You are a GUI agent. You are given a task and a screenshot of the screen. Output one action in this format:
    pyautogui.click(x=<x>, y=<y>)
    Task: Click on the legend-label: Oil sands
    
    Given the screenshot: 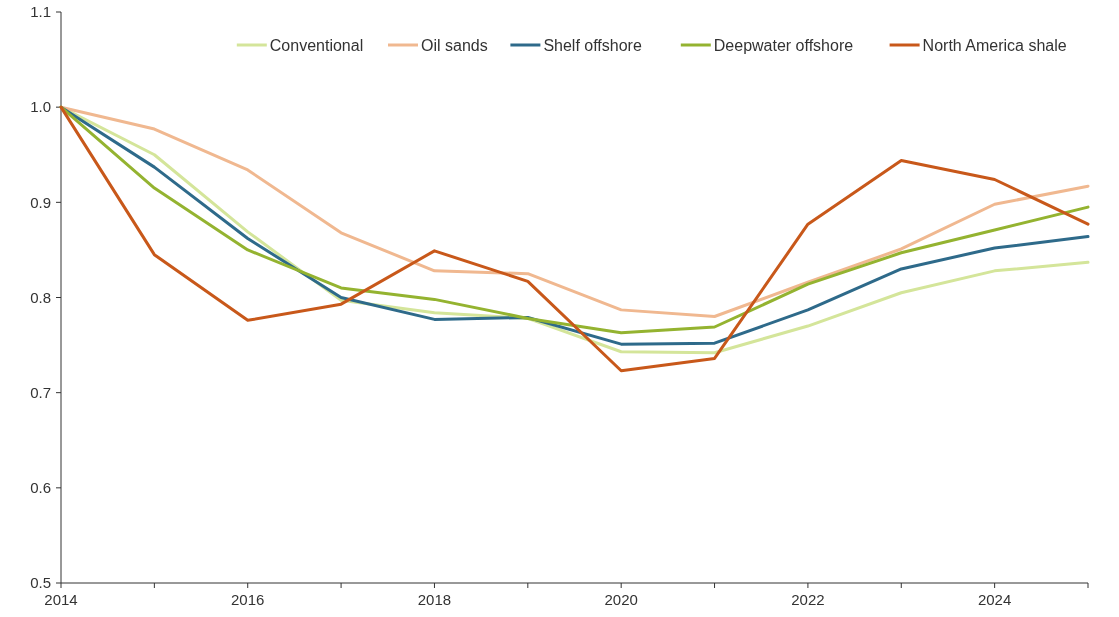 What is the action you would take?
    pyautogui.click(x=454, y=45)
    